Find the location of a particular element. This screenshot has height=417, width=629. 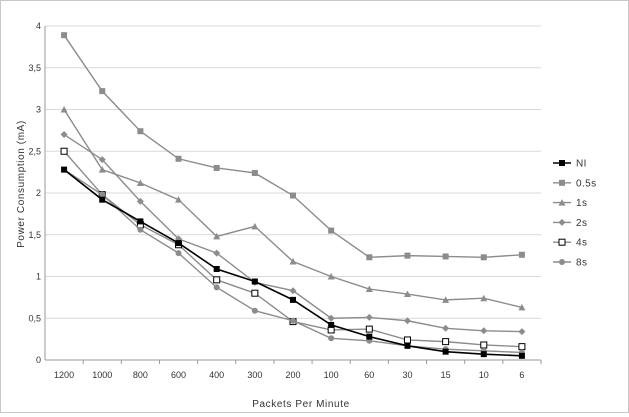

legend-label: 8s is located at coordinates (581, 263).